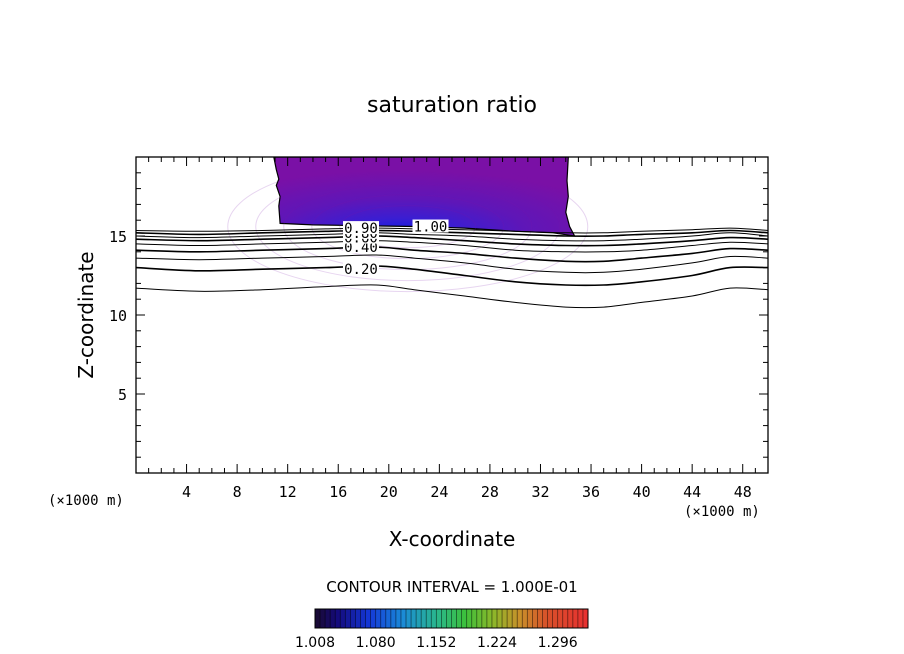 The width and height of the screenshot is (904, 654). I want to click on y-axis-label: Z-coordinate, so click(86, 314).